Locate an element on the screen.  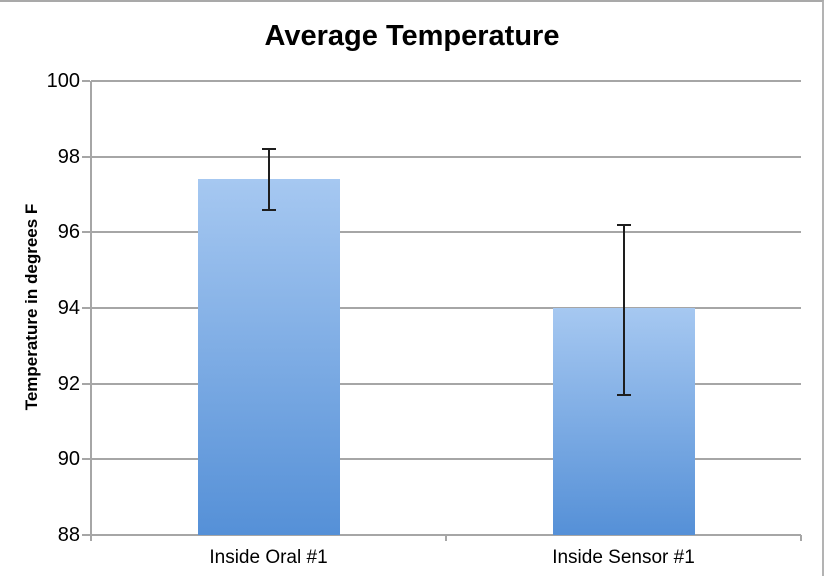
y-tick-label: 100 is located at coordinates (63, 81).